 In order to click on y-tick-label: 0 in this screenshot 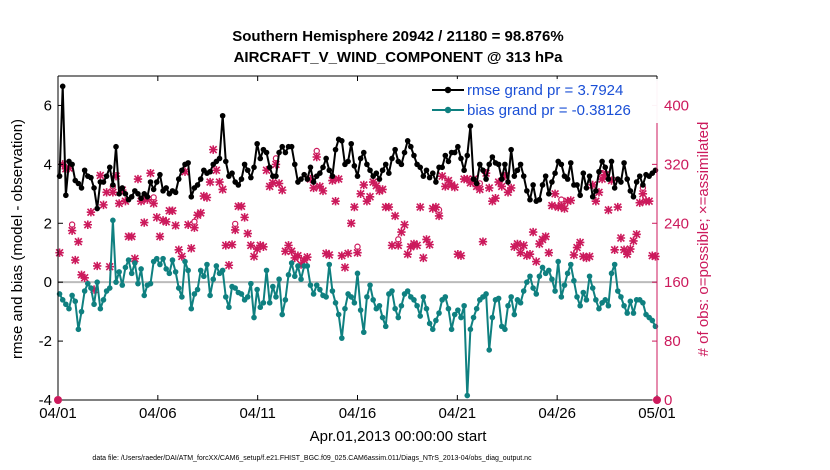, I will do `click(48, 282)`.